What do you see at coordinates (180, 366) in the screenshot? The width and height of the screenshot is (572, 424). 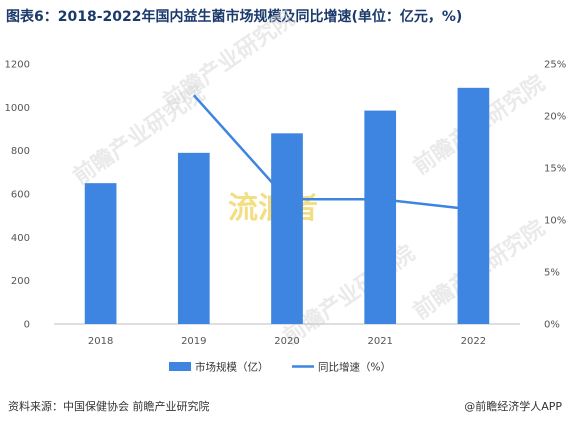 I see `legend-bar-swatch` at bounding box center [180, 366].